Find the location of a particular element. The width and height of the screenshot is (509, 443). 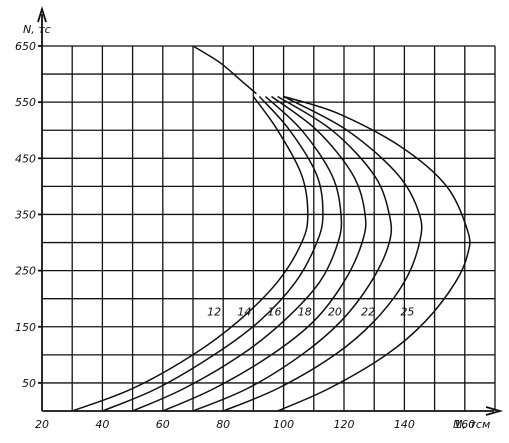

x-tick-label: 40 is located at coordinates (102, 424).